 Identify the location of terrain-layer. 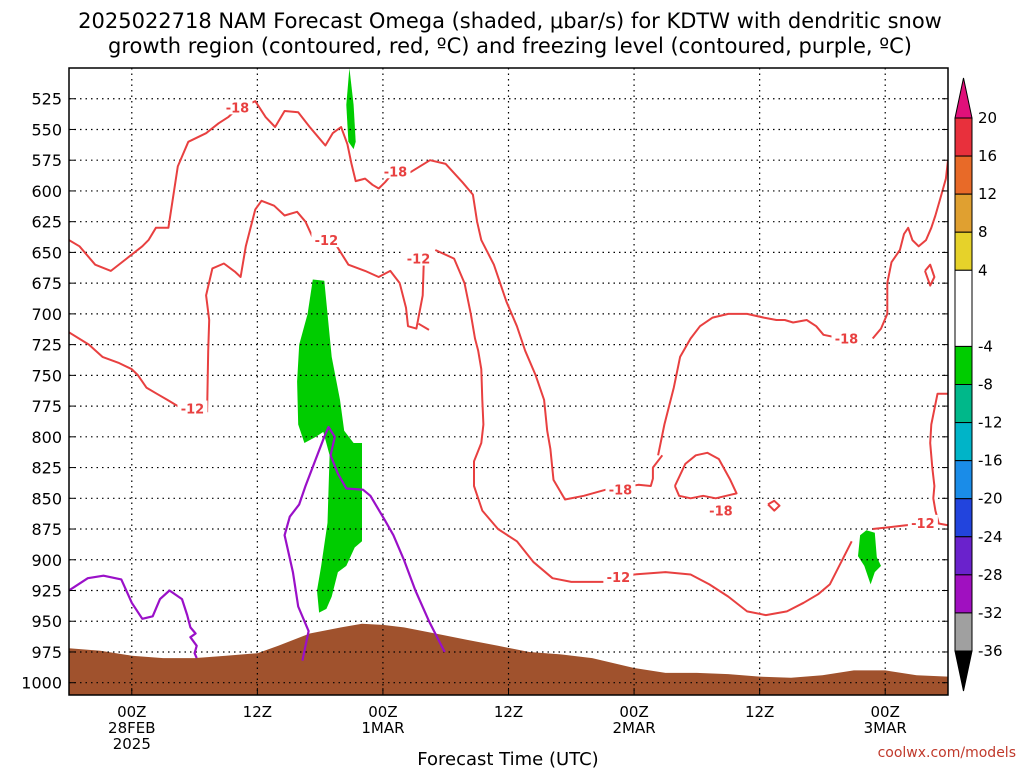
(508, 659).